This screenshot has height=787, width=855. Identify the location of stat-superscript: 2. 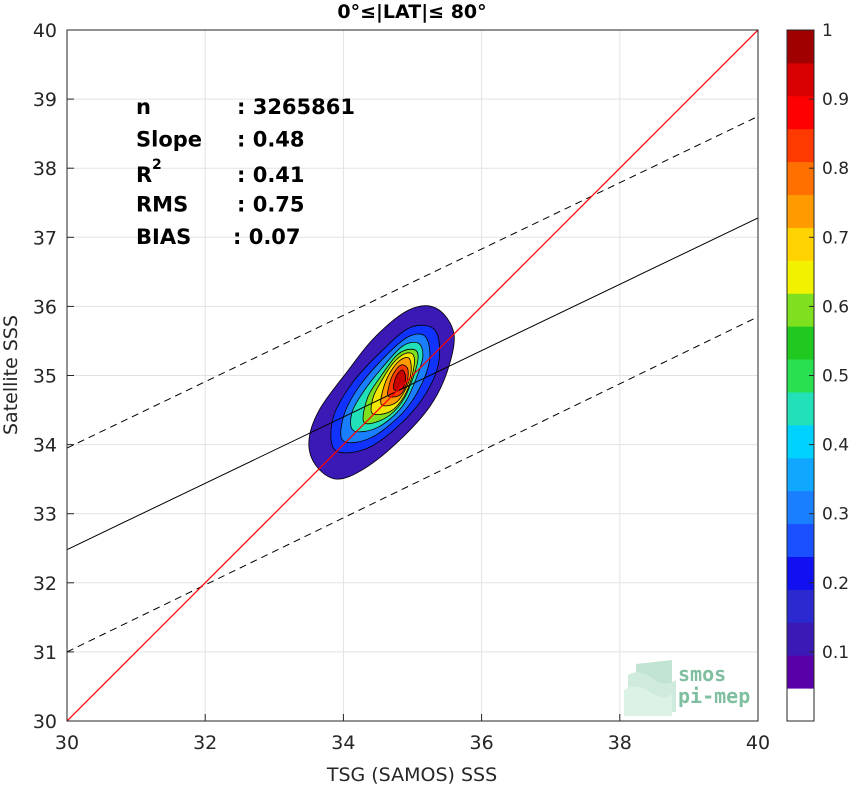
(157, 165).